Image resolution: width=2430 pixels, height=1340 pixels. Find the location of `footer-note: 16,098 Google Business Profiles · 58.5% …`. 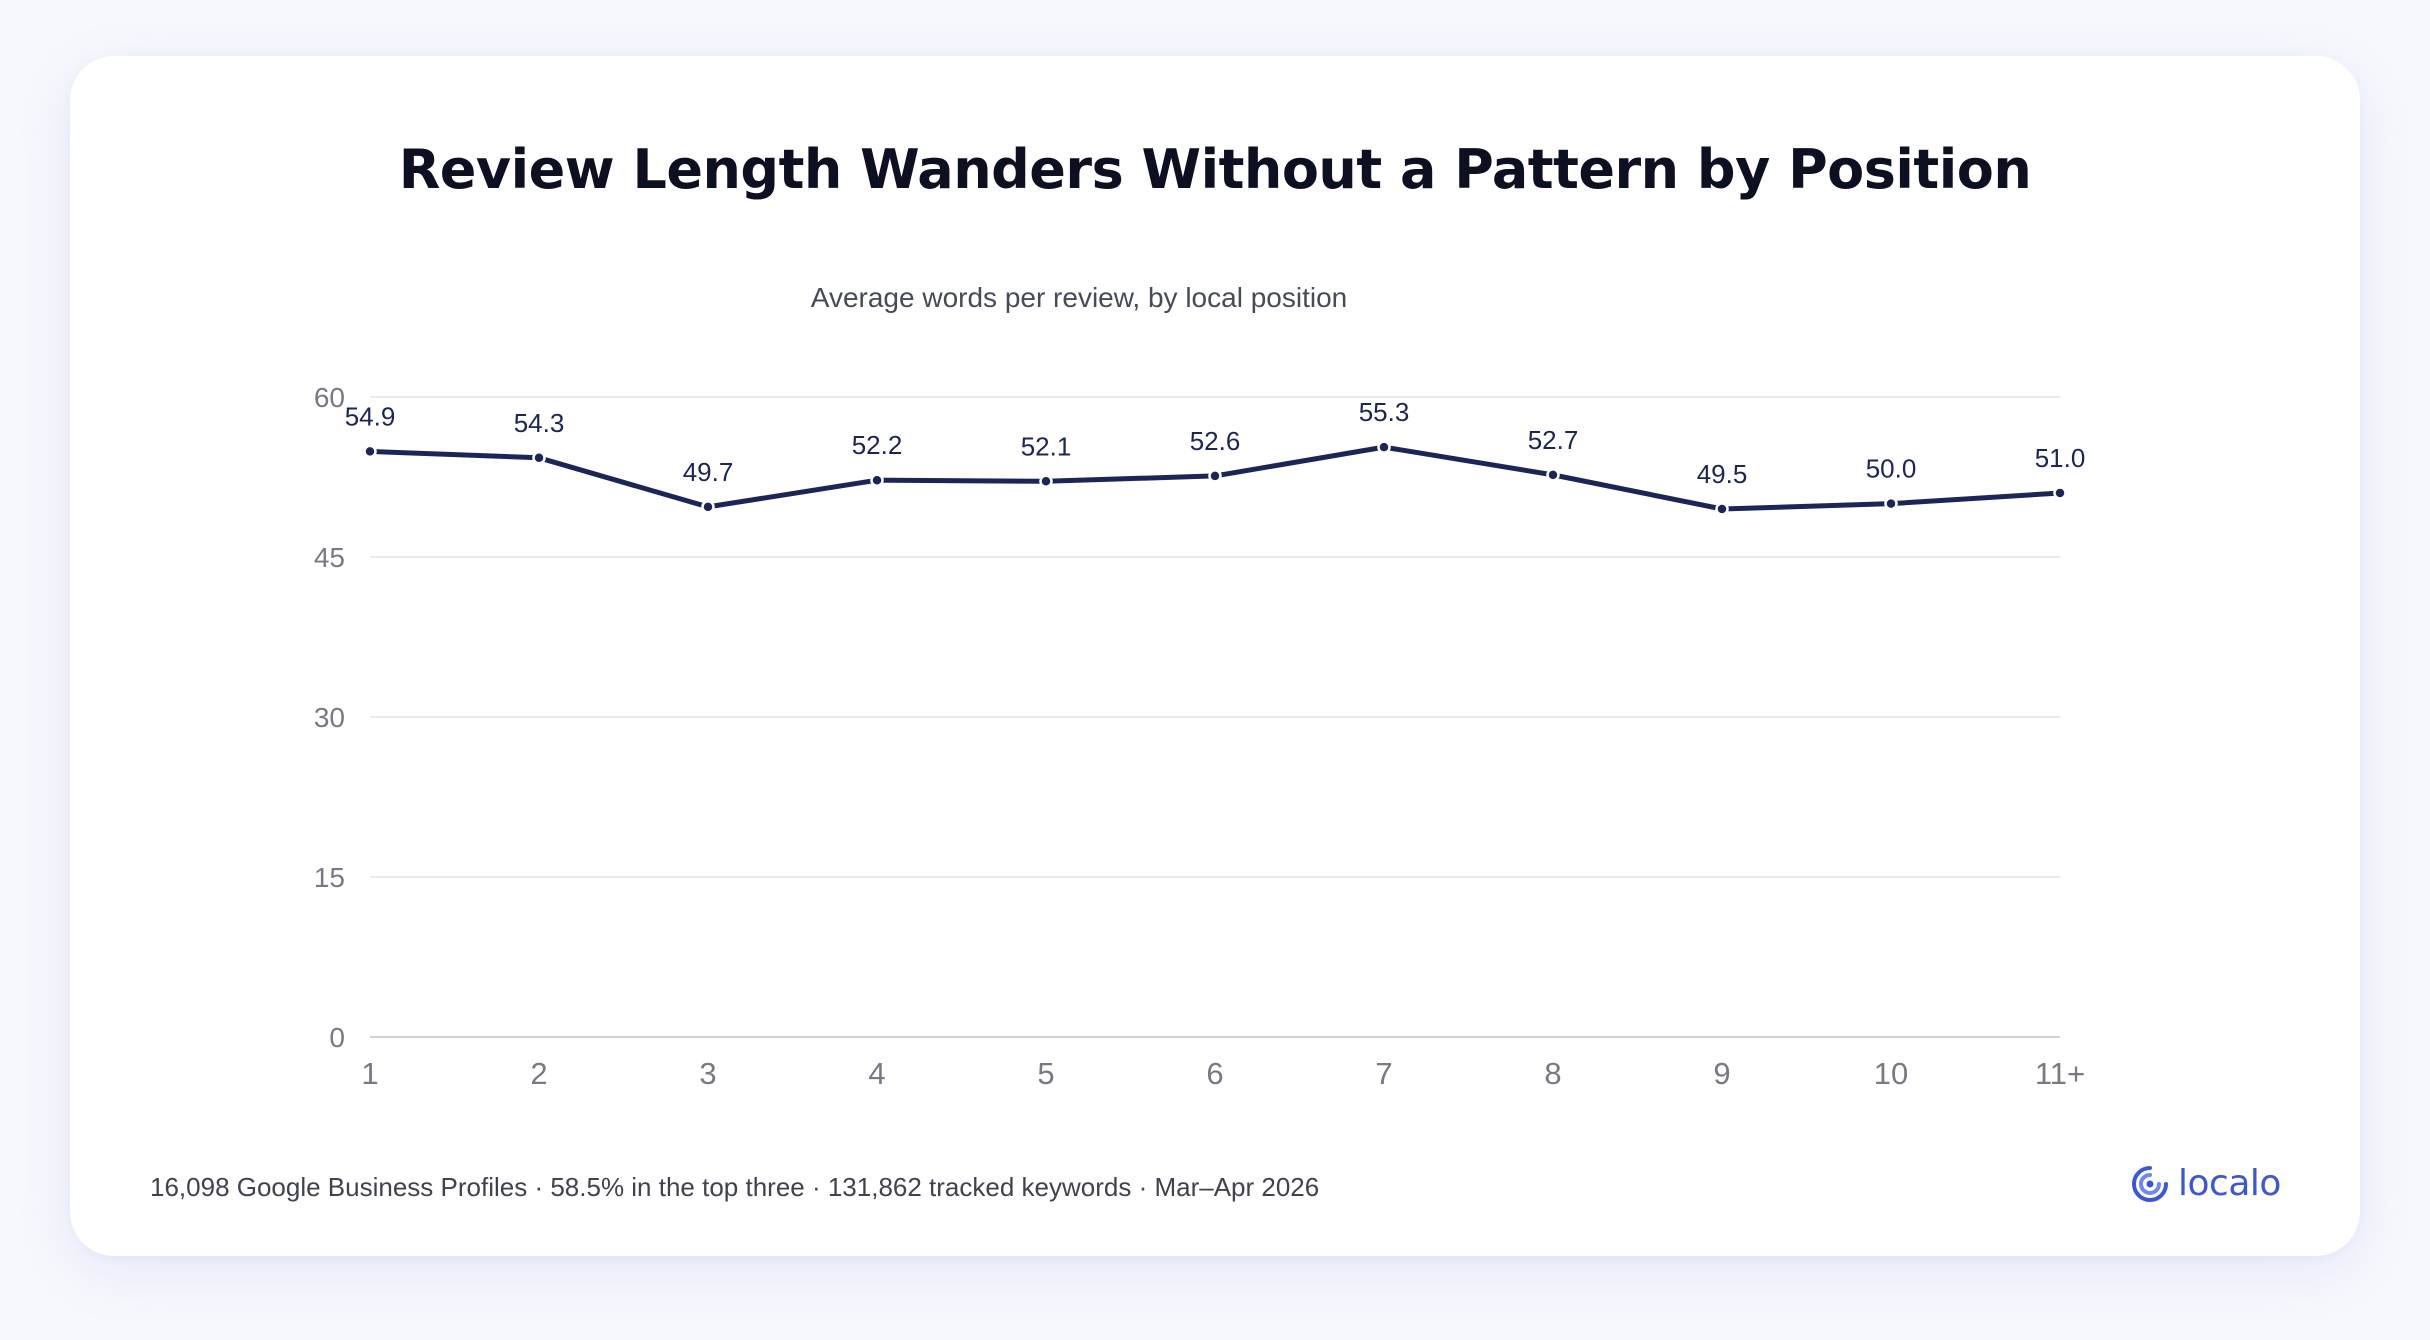

footer-note: 16,098 Google Business Profiles · 58.5% … is located at coordinates (735, 1187).